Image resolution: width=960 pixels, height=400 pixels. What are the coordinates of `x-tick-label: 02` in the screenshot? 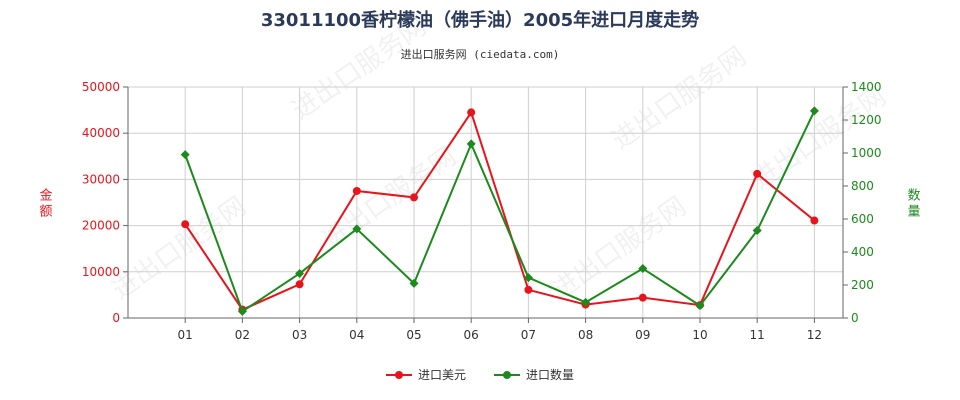 It's located at (242, 335).